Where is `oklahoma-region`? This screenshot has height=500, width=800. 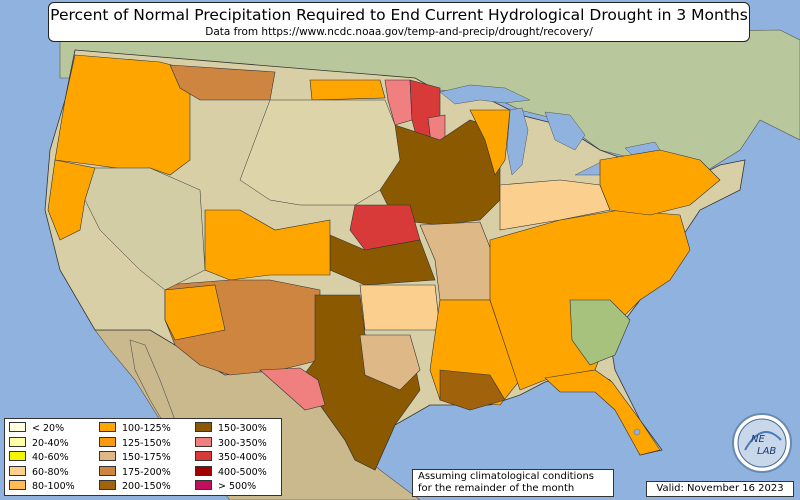
oklahoma-region is located at coordinates (400, 307).